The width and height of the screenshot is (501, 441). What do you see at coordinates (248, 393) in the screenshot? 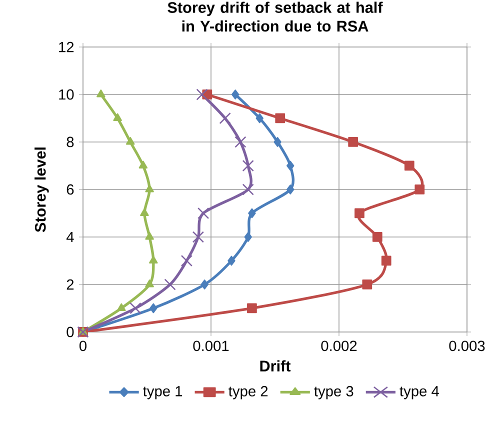
I see `legend-label: type 2` at bounding box center [248, 393].